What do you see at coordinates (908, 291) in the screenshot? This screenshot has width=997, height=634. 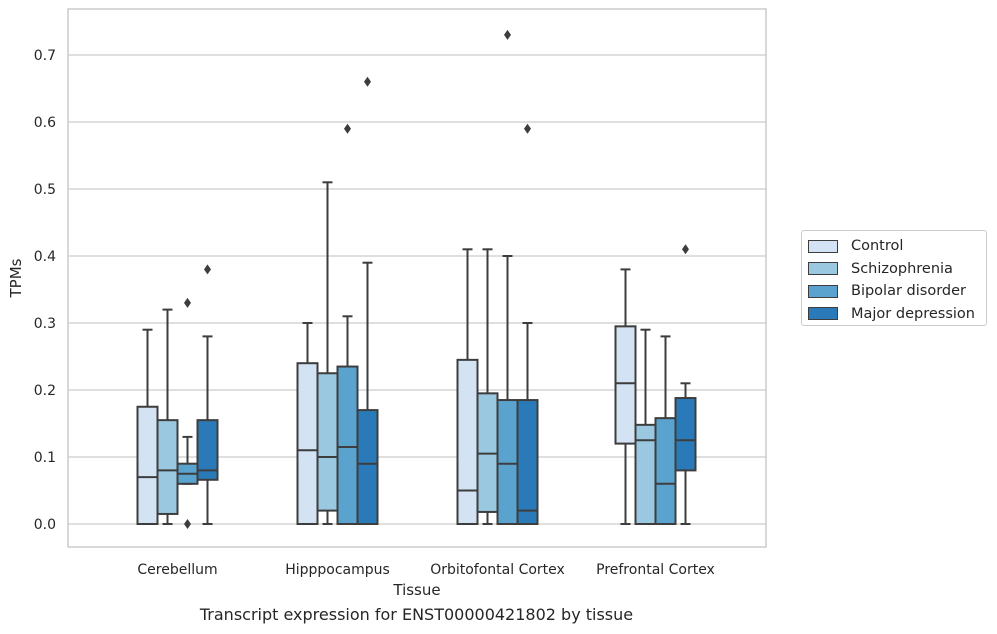 I see `legend-label: Bipolar disorder` at bounding box center [908, 291].